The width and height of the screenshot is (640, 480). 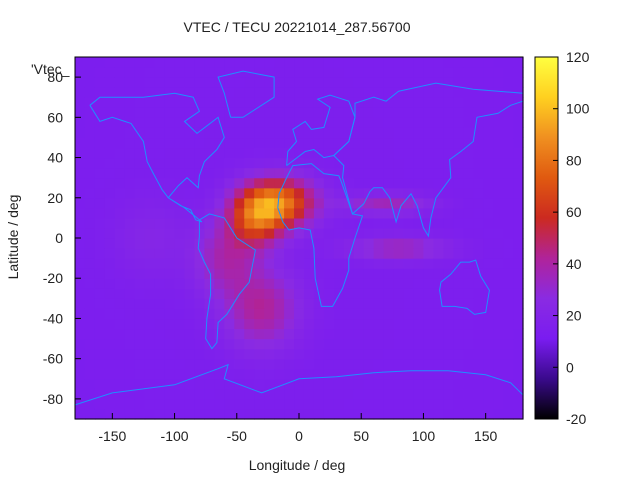 I want to click on colorbar-tick-label: 100, so click(x=578, y=109).